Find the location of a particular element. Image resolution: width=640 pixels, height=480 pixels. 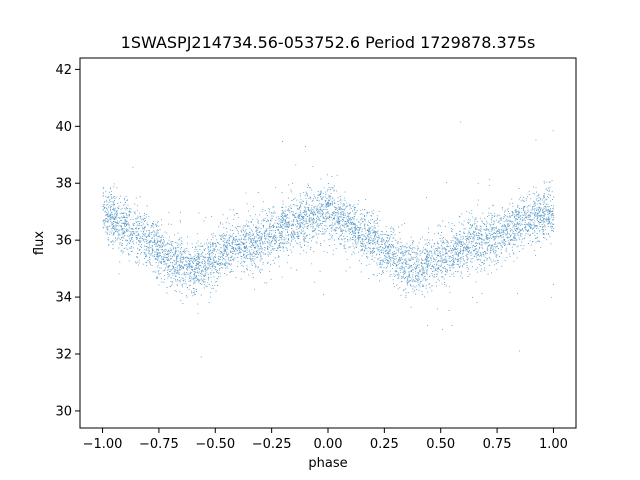

x-tick-label: 0.25 is located at coordinates (384, 444).